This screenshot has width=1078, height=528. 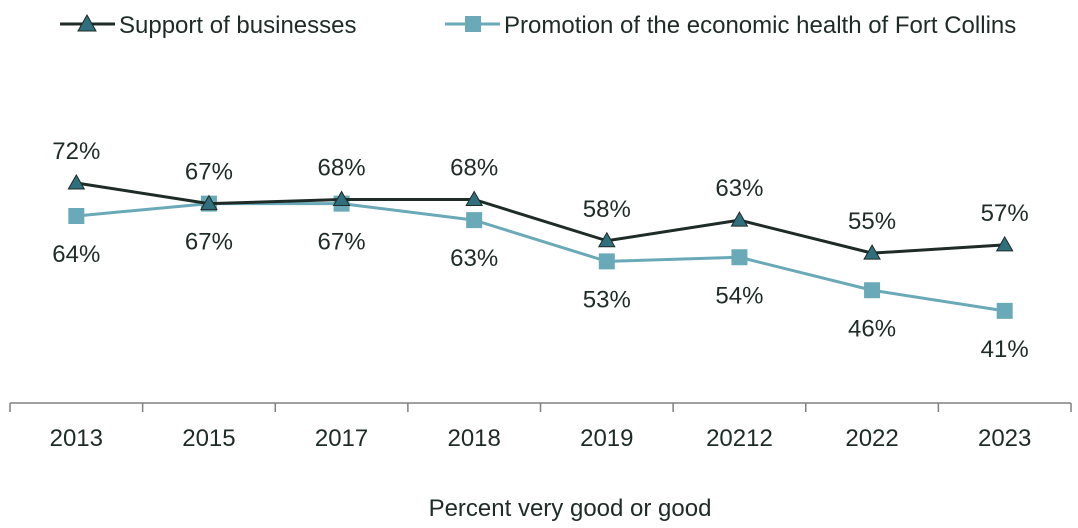 What do you see at coordinates (1004, 438) in the screenshot?
I see `x-tick-label-2023: 2023` at bounding box center [1004, 438].